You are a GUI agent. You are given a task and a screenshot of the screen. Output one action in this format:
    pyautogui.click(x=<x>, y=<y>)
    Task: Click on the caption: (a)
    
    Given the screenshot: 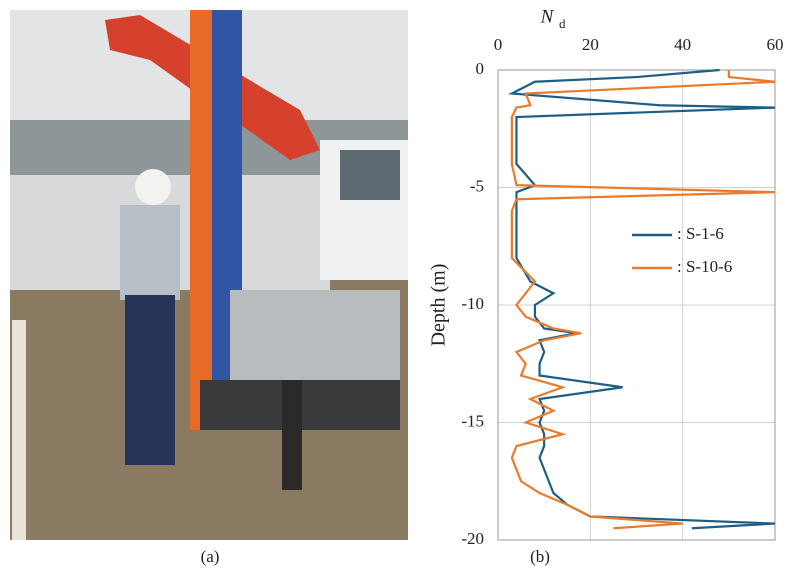 What is the action you would take?
    pyautogui.click(x=210, y=556)
    